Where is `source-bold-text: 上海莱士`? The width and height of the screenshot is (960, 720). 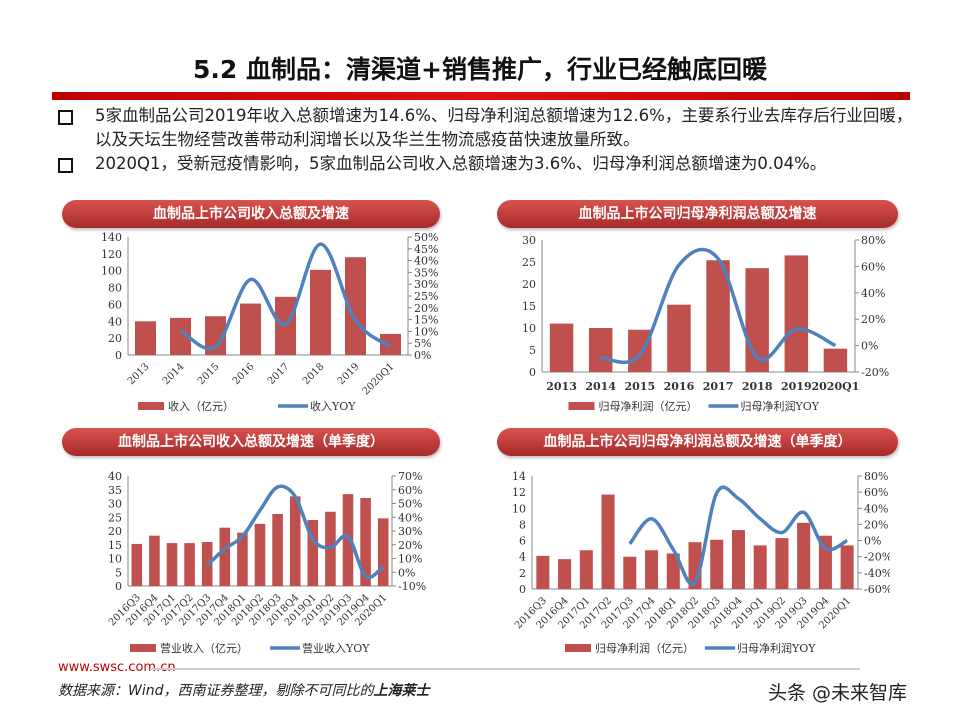 source-bold-text: 上海莱士 is located at coordinates (401, 691).